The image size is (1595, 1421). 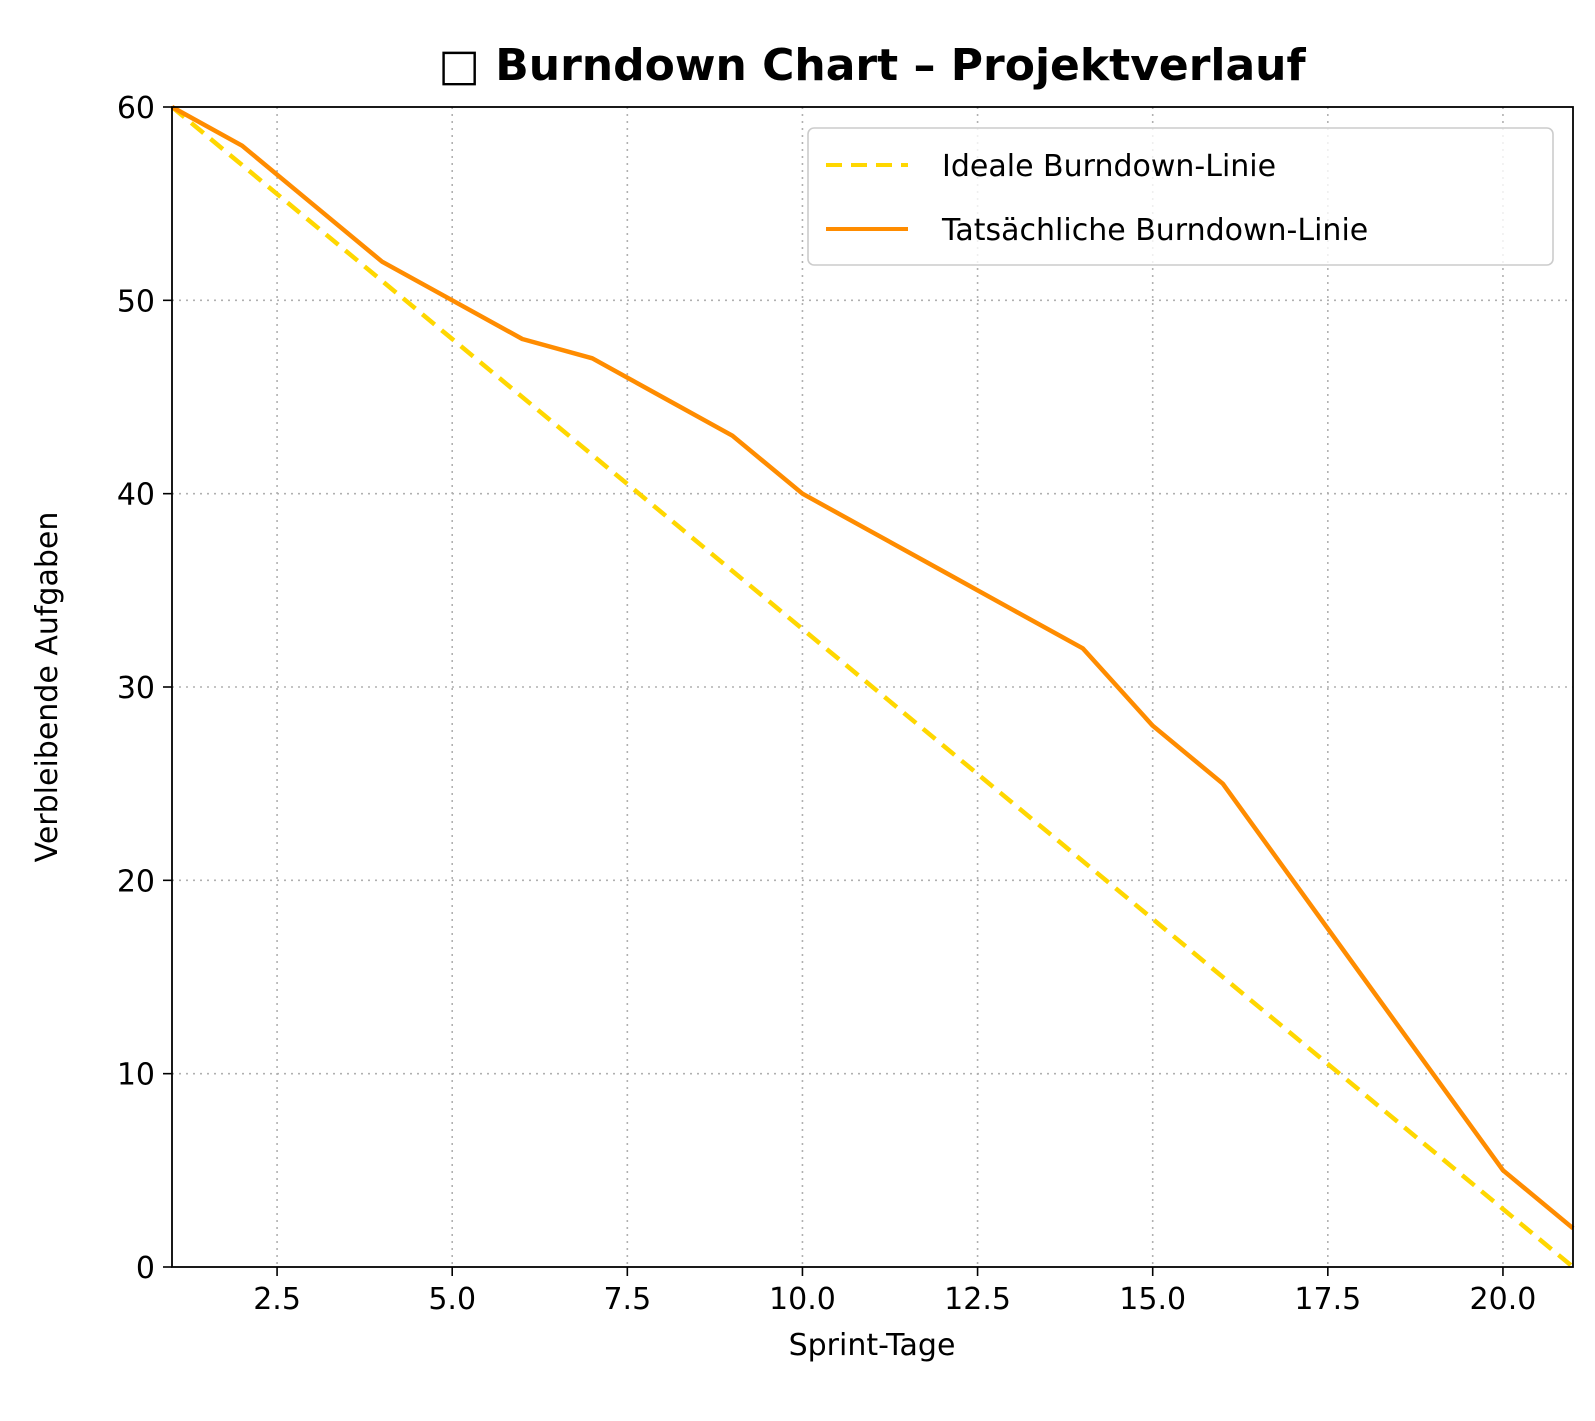 What do you see at coordinates (1152, 1299) in the screenshot?
I see `x-tick-label: 15.0` at bounding box center [1152, 1299].